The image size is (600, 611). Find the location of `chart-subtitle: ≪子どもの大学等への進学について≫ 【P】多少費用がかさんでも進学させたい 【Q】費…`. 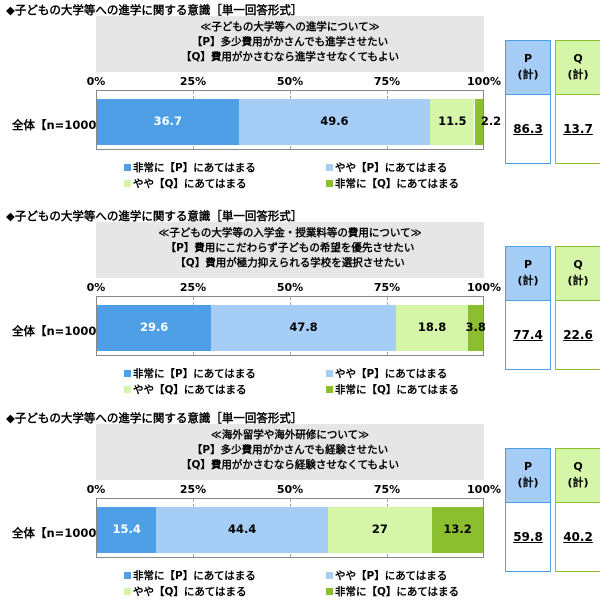

chart-subtitle: ≪子どもの大学等への進学について≫ 【P】多少費用がかさんでも進学させたい 【Q】費… is located at coordinates (290, 44).